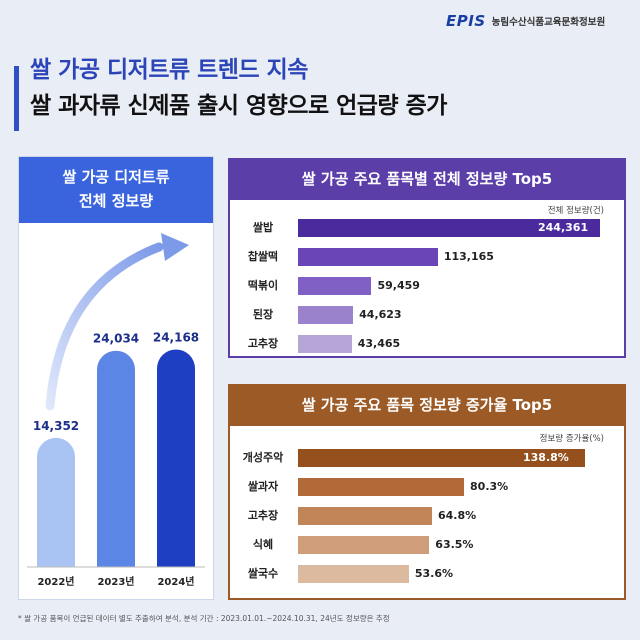 This screenshot has width=640, height=640. Describe the element at coordinates (56, 557) in the screenshot. I see `bar-base-2022년` at that location.